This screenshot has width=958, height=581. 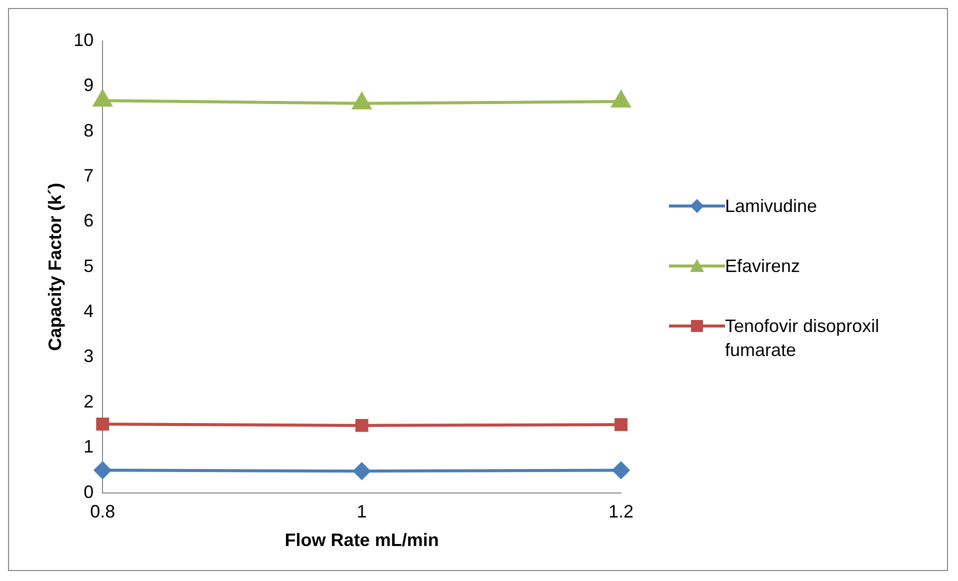 I want to click on y-tick-label: 0, so click(x=89, y=492).